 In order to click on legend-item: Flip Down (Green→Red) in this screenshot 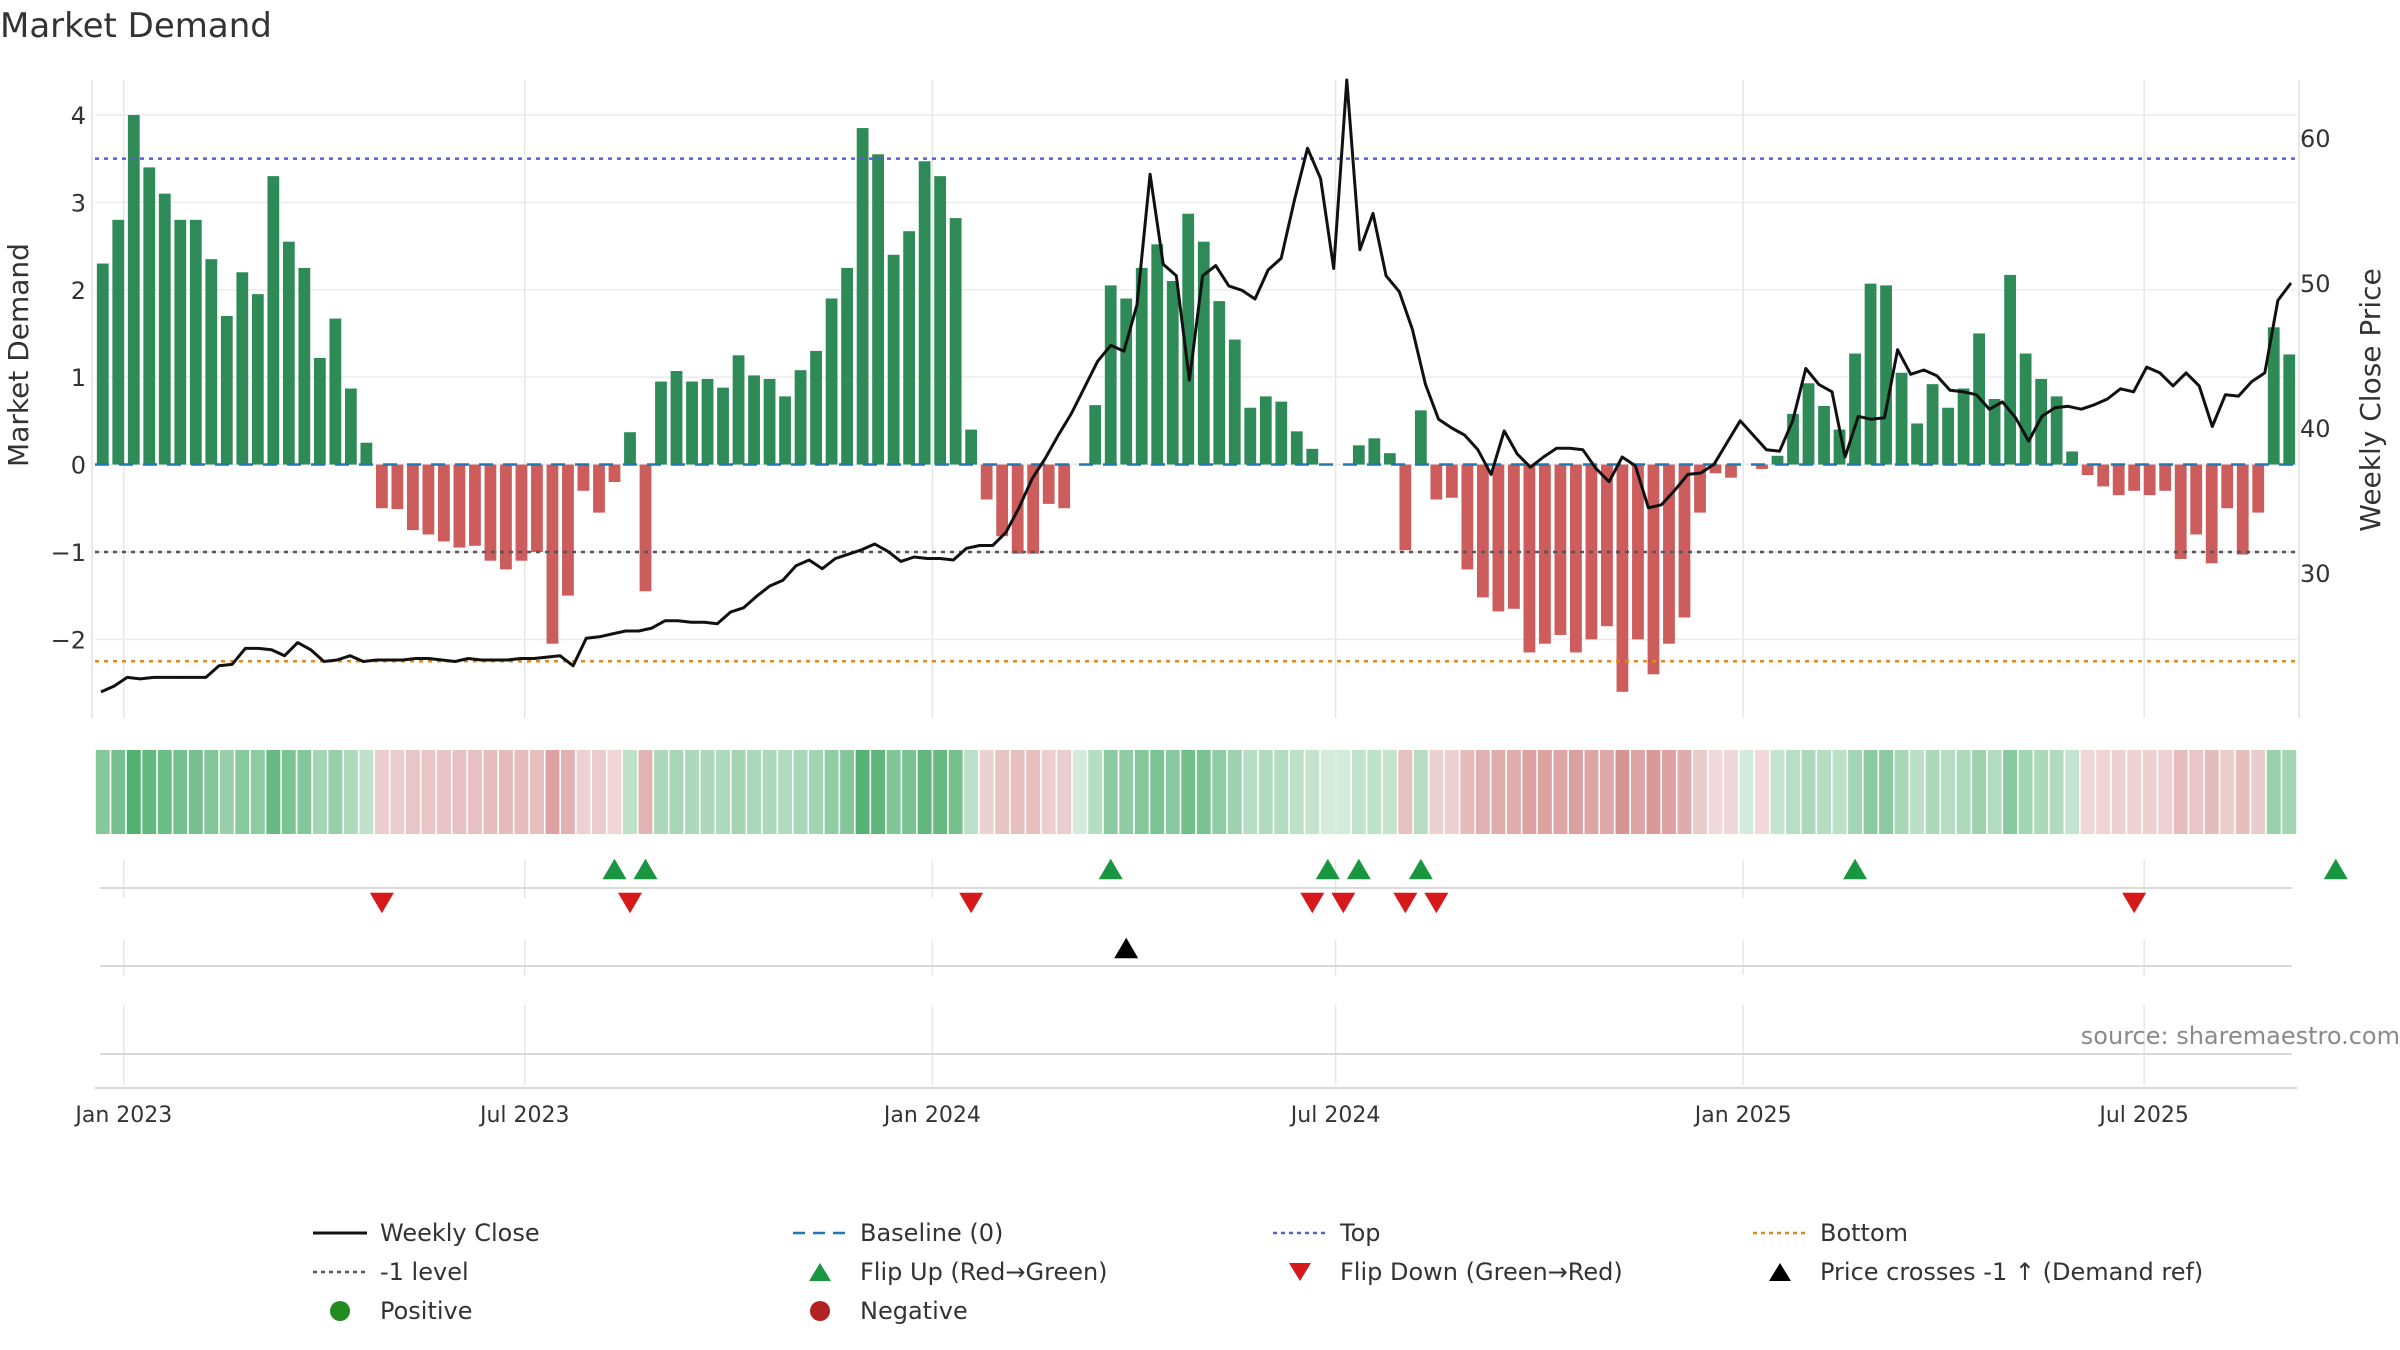, I will do `click(1441, 1272)`.